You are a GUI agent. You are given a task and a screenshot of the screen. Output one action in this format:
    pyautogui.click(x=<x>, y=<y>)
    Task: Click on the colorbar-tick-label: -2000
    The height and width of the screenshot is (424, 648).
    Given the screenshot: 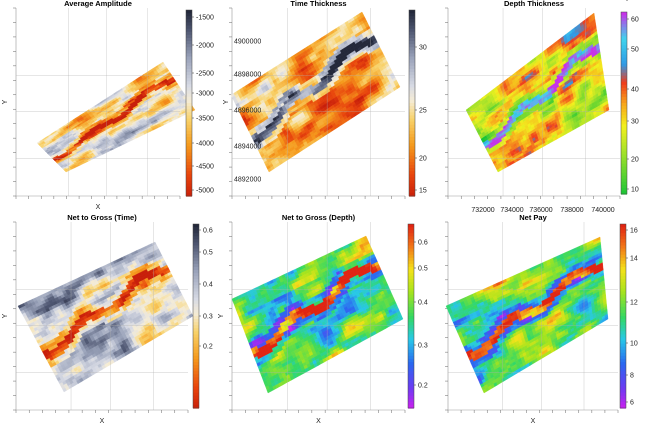 What is the action you would take?
    pyautogui.click(x=205, y=45)
    